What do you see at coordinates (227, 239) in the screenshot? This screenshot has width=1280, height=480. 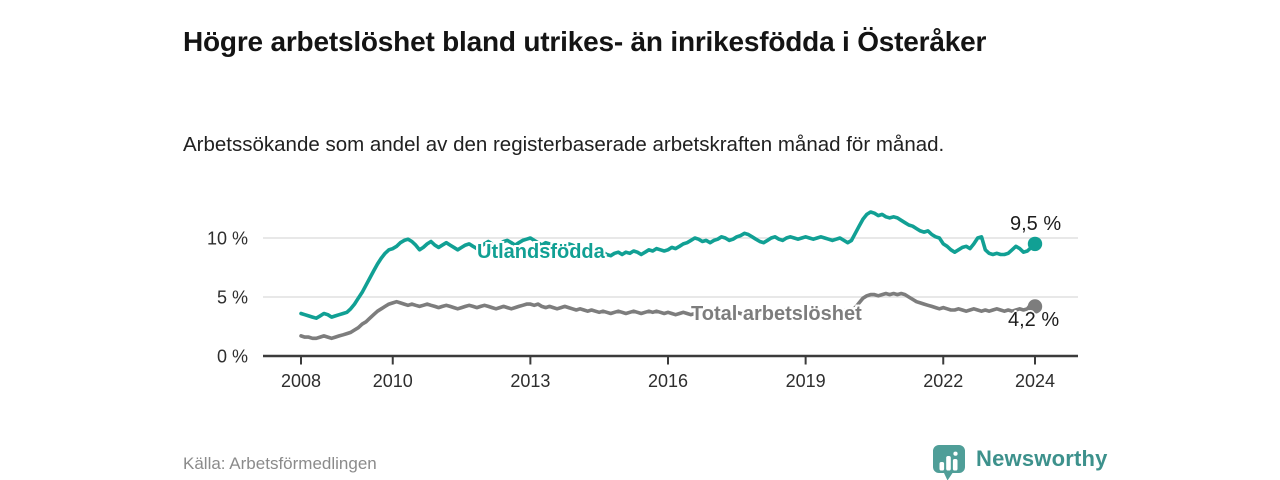 I see `y-tick-label: 10 %` at bounding box center [227, 239].